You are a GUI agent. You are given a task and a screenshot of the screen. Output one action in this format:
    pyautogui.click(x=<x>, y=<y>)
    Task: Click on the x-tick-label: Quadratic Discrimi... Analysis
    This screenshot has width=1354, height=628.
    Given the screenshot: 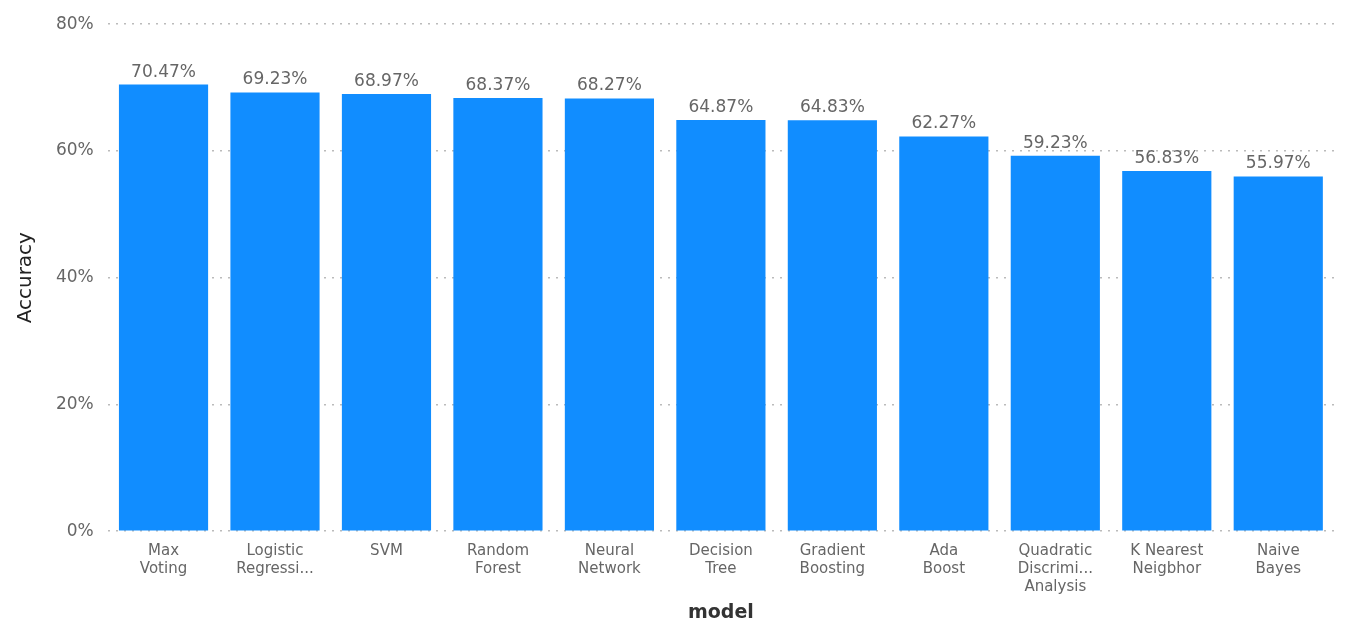 What is the action you would take?
    pyautogui.click(x=1055, y=568)
    